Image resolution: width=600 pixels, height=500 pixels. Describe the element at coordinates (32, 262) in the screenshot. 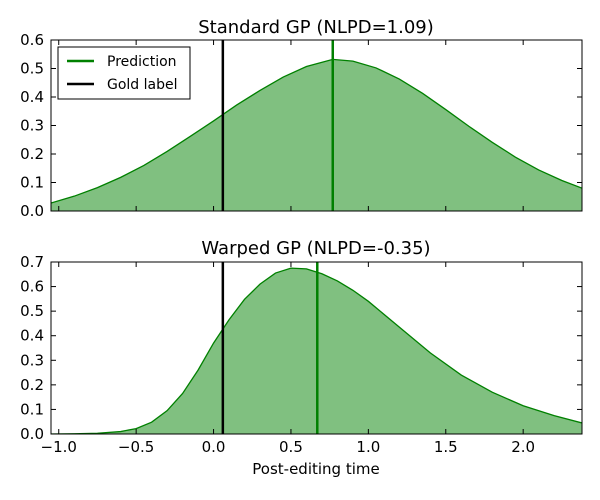

I see `y-tick-label: 0.7` at that location.